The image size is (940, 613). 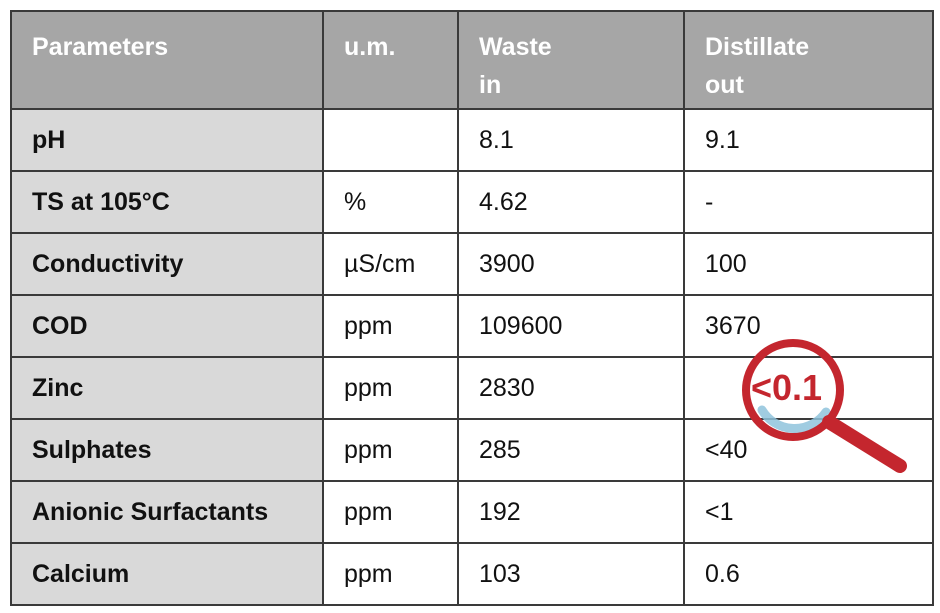 What do you see at coordinates (571, 202) in the screenshot?
I see `value-cell: 4.62` at bounding box center [571, 202].